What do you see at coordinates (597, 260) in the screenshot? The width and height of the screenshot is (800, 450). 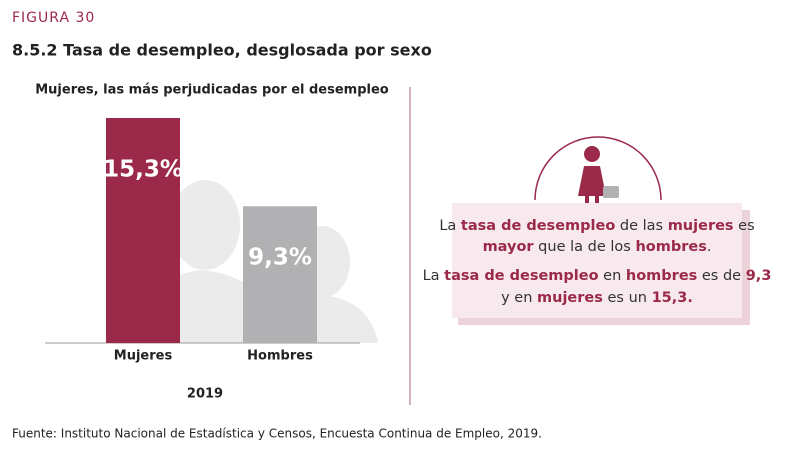 I see `callout-box` at bounding box center [597, 260].